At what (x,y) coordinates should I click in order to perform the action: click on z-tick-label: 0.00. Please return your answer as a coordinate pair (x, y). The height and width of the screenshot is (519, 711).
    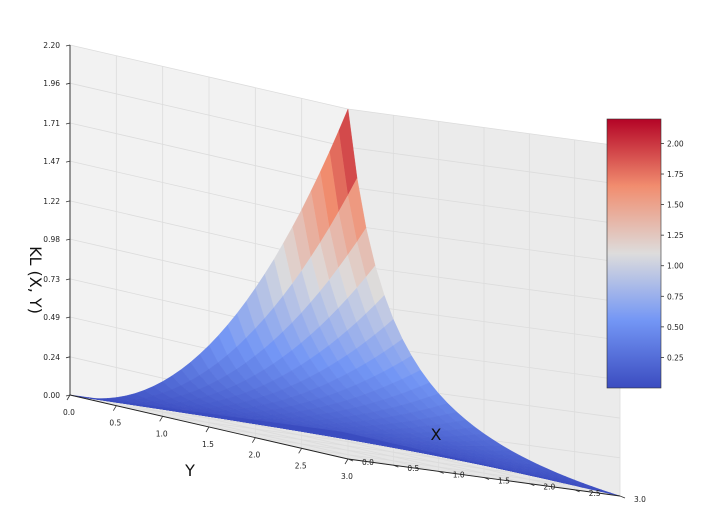
    Looking at the image, I should click on (51, 395).